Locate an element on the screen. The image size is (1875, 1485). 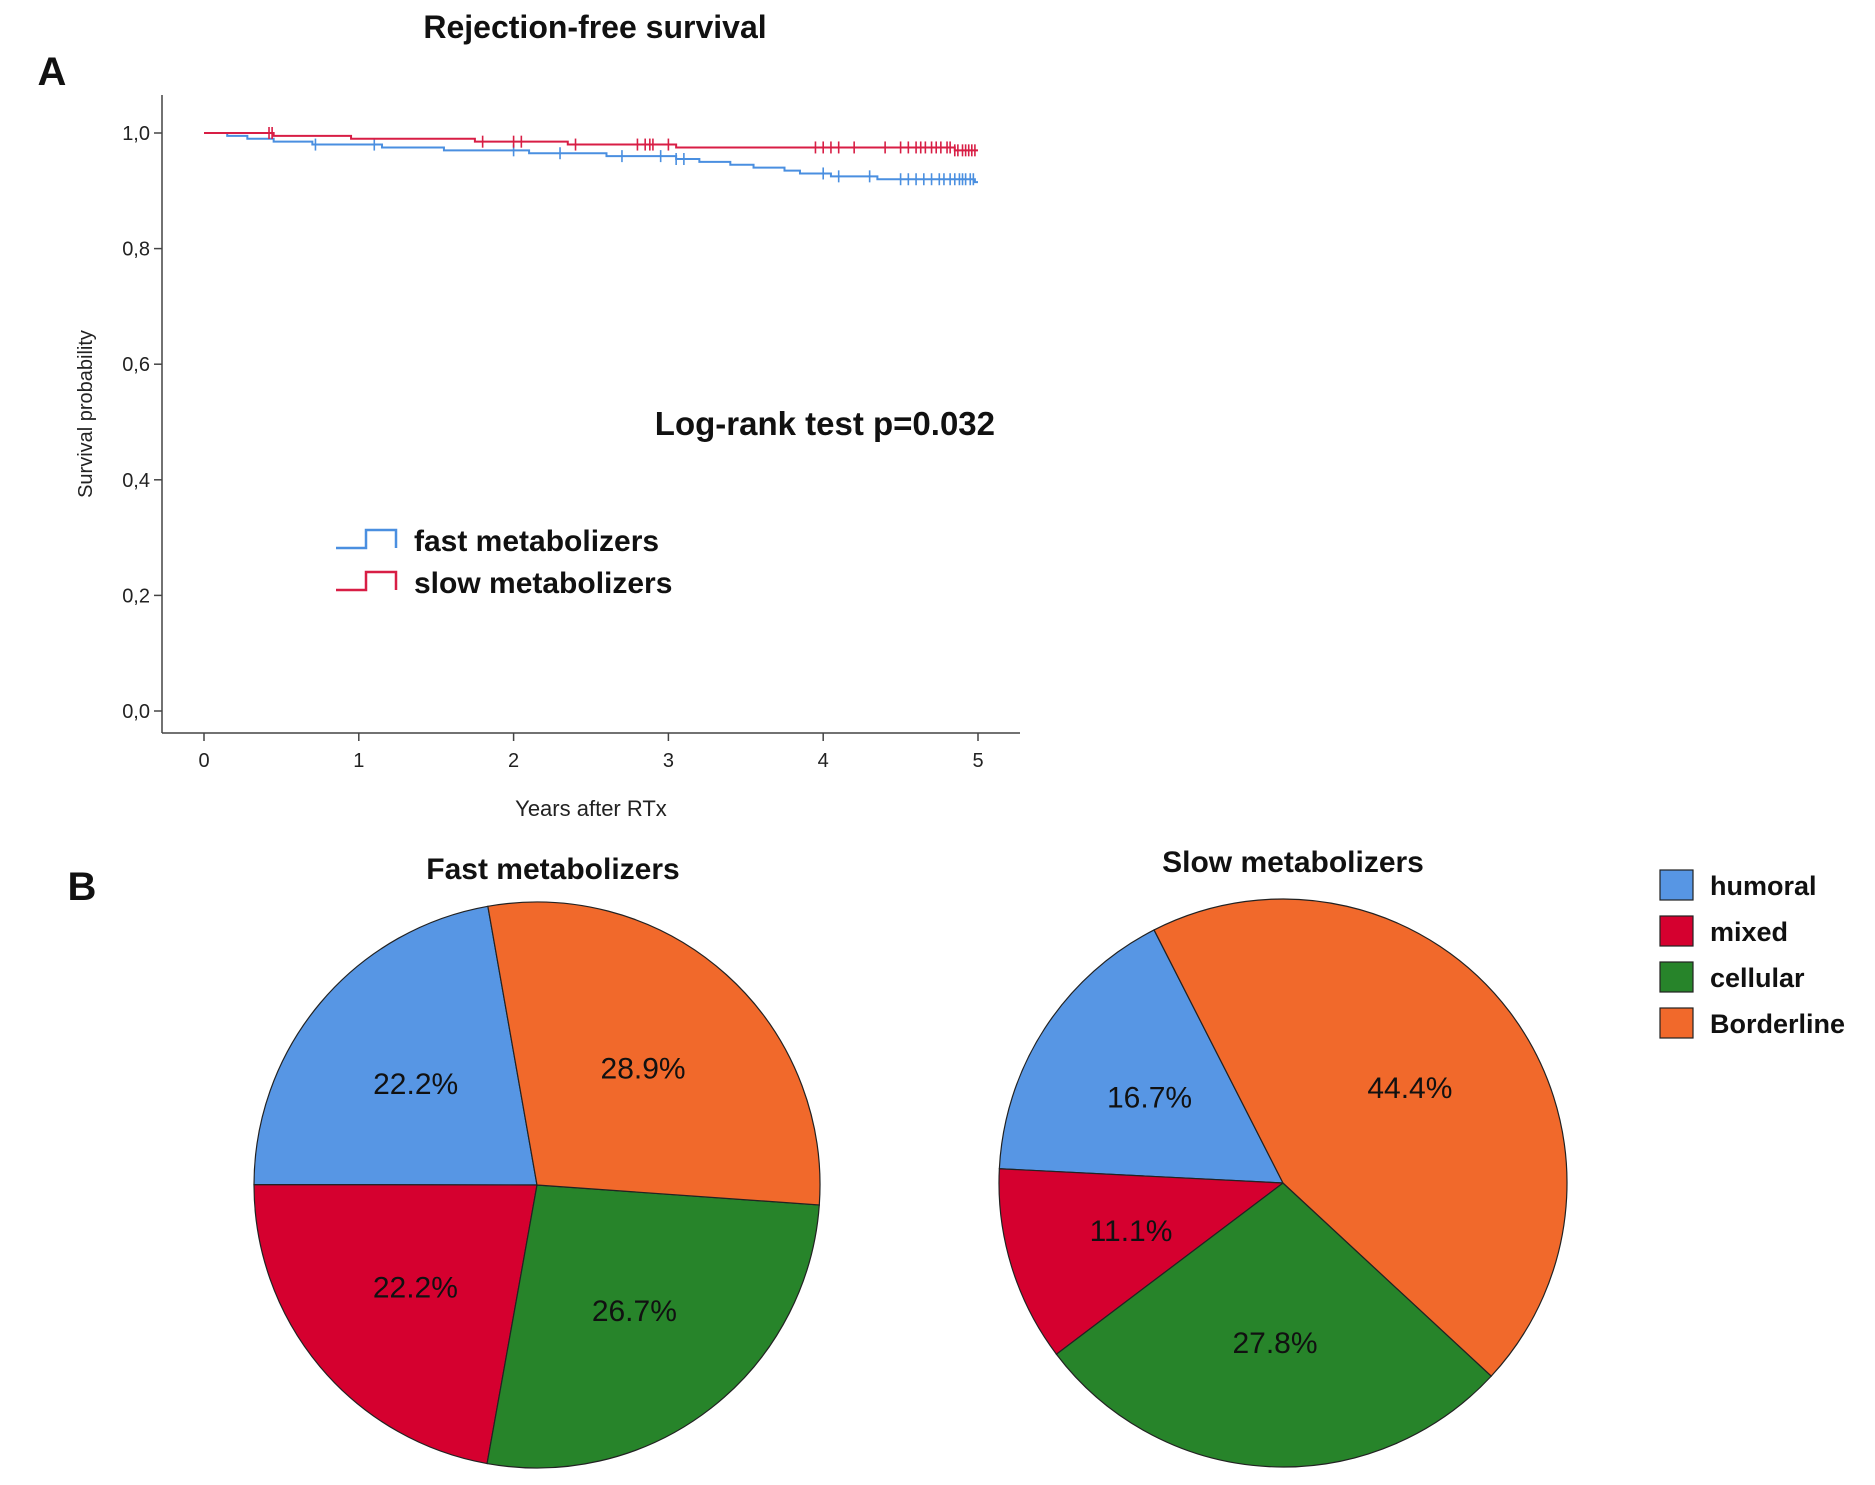
x-axis-label: Years after RTx is located at coordinates (591, 808).